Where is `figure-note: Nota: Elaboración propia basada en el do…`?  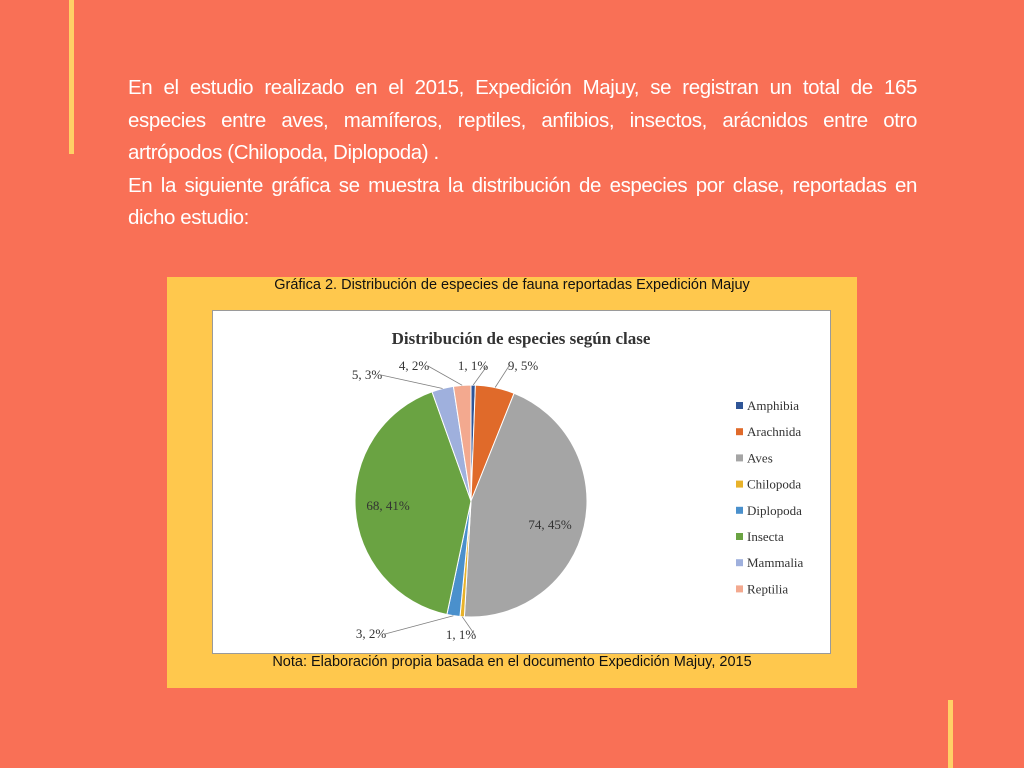 figure-note: Nota: Elaboración propia basada en el do… is located at coordinates (512, 662).